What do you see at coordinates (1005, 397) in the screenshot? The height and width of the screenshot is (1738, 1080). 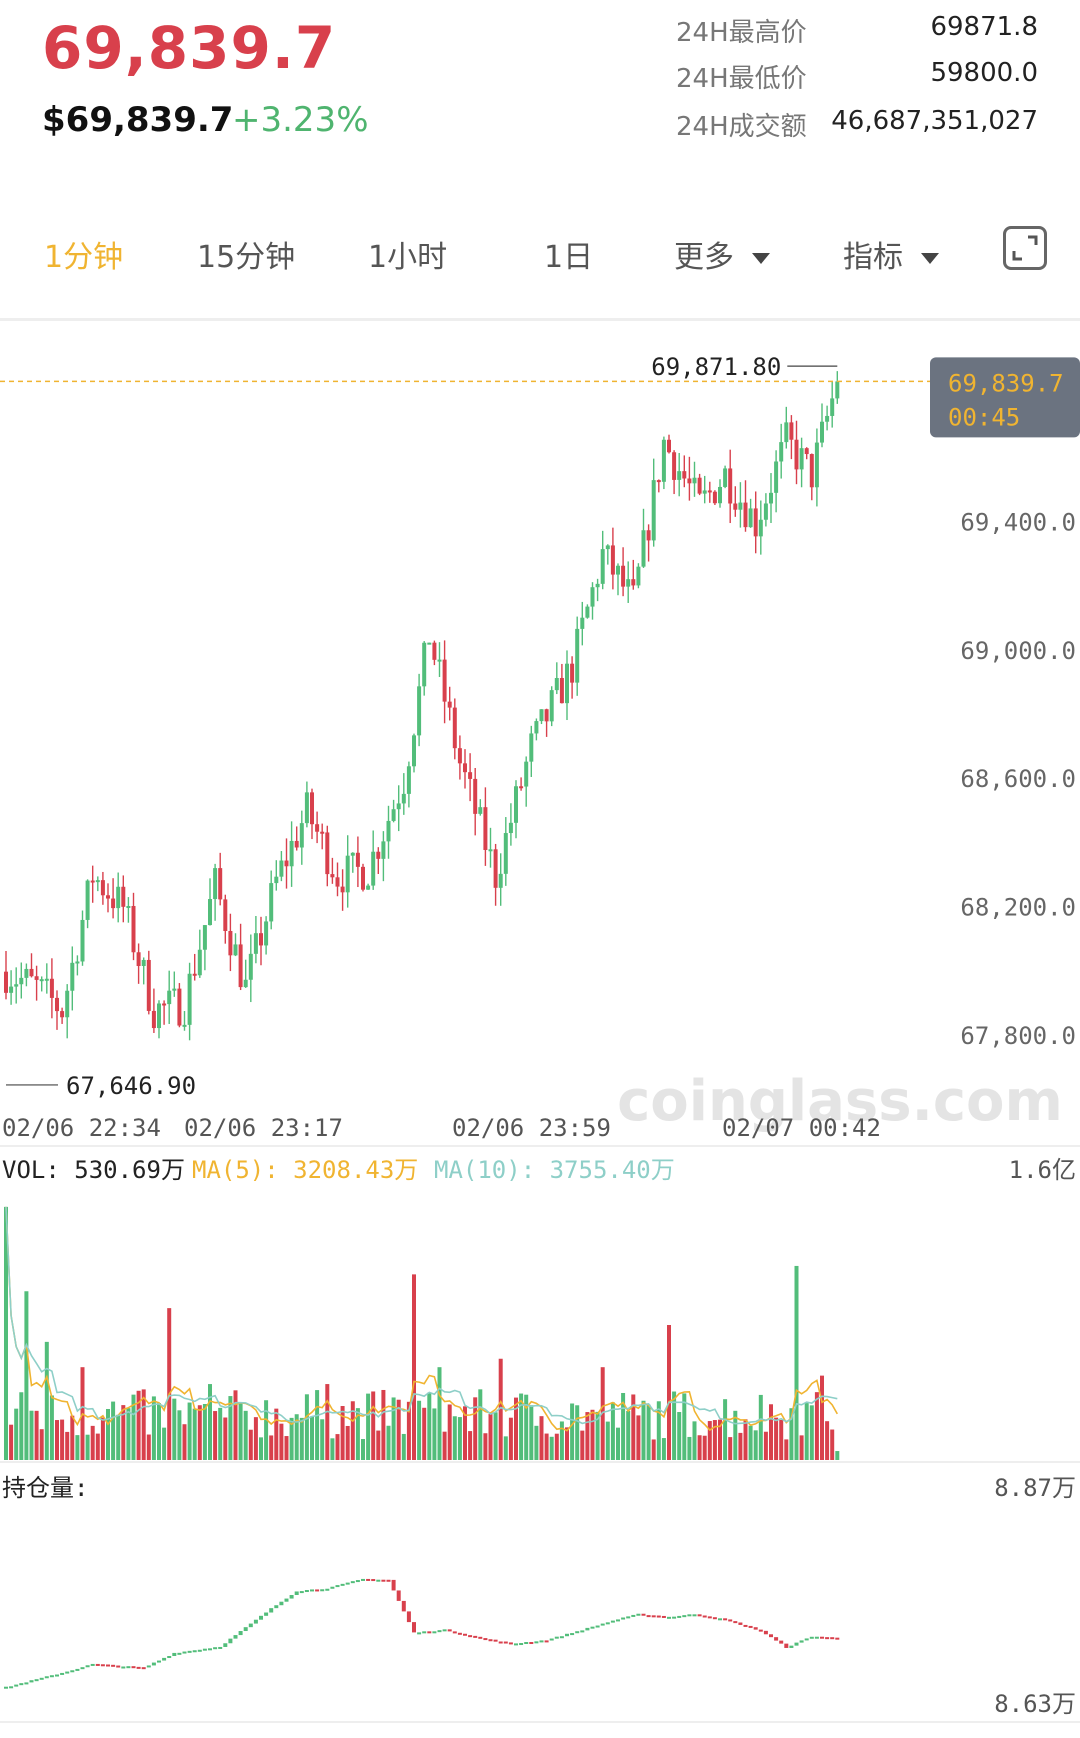 I see `last-price-tag` at bounding box center [1005, 397].